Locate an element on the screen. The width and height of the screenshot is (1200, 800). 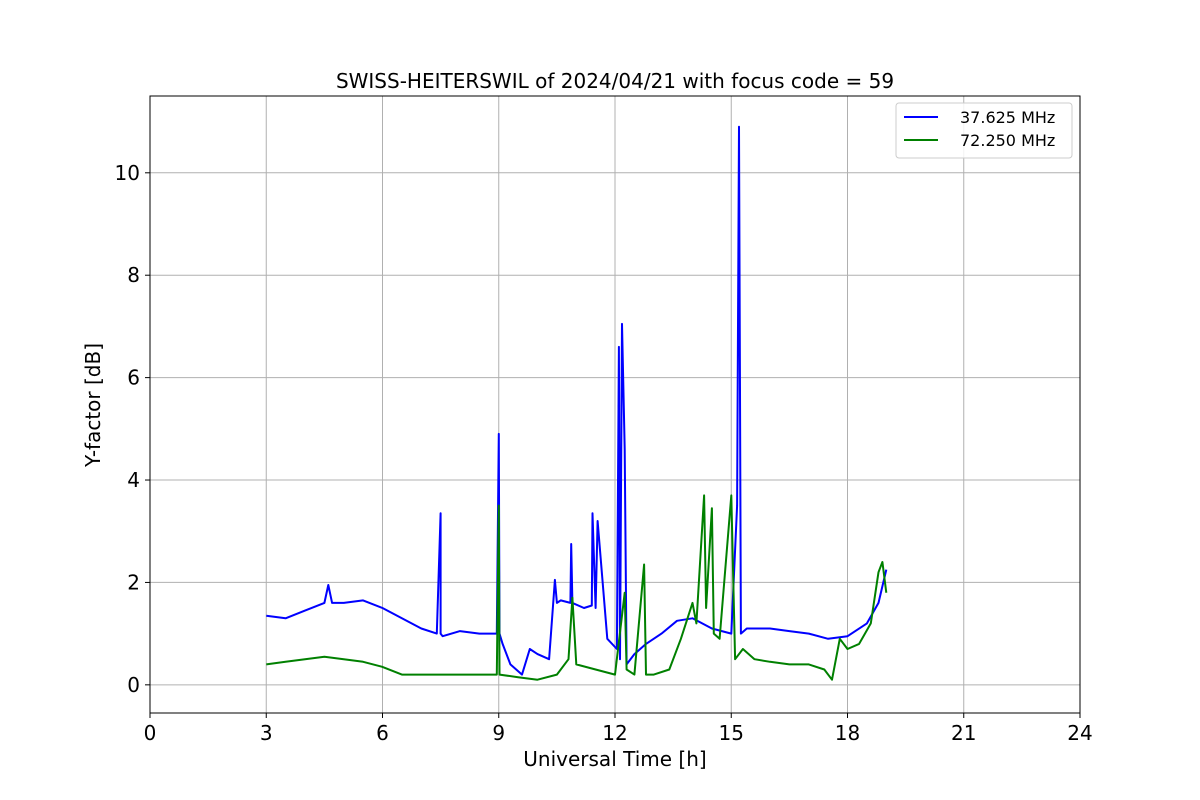
y-tick-label: 10 is located at coordinates (127, 173).